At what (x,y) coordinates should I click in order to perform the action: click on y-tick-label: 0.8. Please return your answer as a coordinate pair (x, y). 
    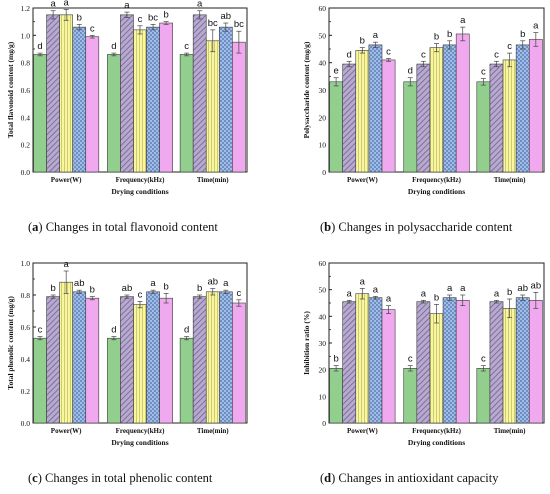
    Looking at the image, I should click on (26, 63).